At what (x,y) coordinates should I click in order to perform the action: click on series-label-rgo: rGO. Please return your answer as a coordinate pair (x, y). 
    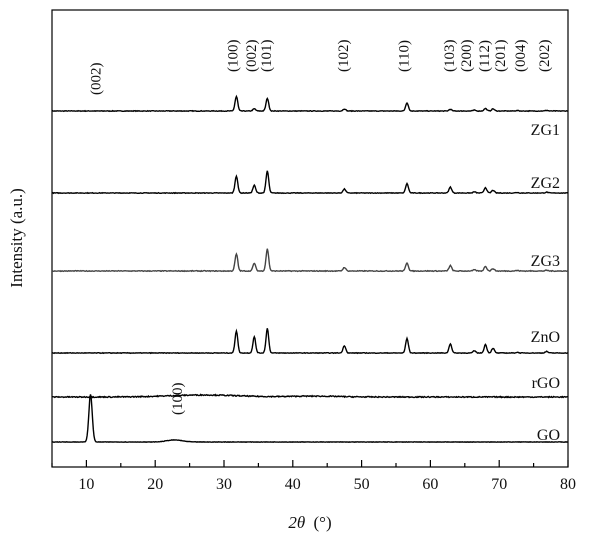
    Looking at the image, I should click on (546, 383).